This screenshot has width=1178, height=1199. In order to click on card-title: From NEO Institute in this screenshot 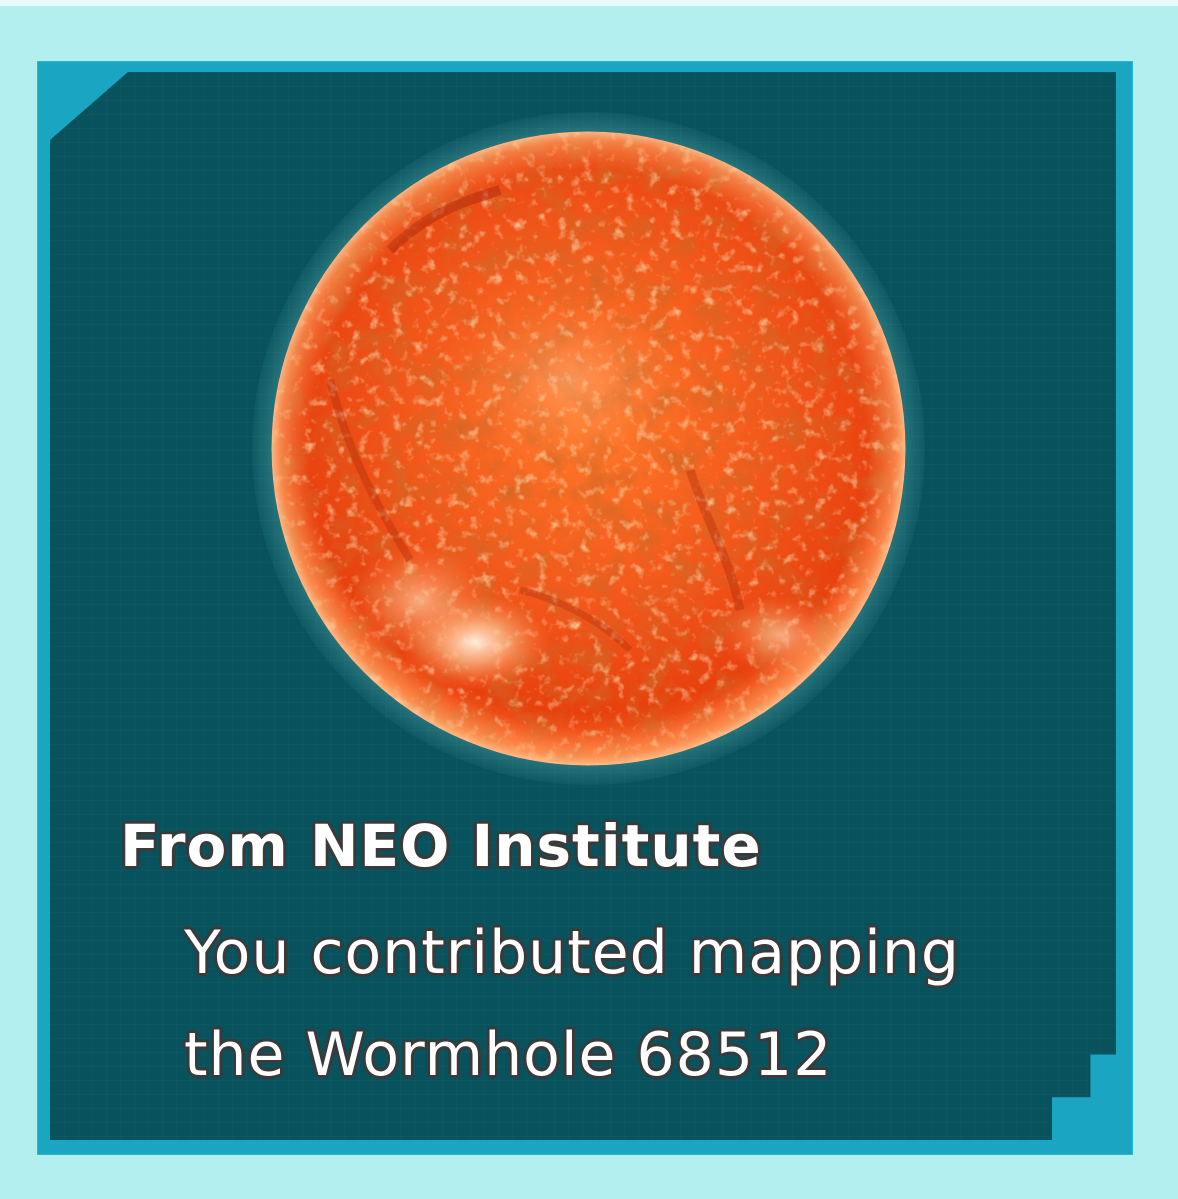, I will do `click(441, 846)`.